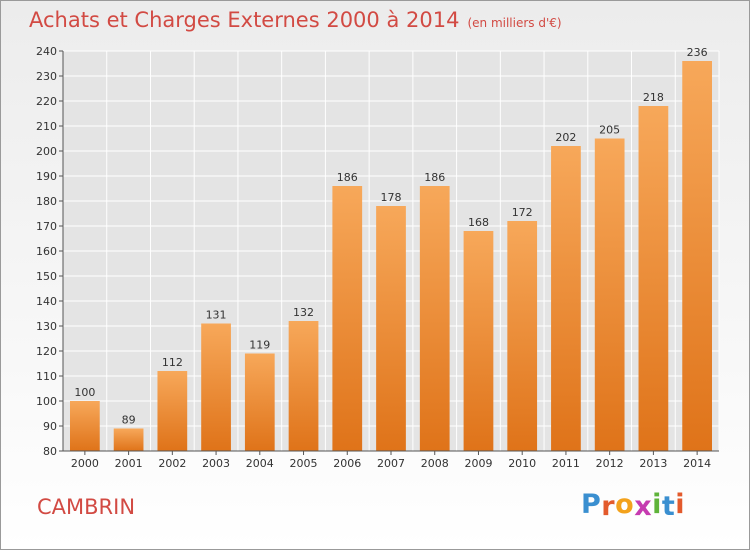 This screenshot has width=750, height=550. I want to click on chart-unit: (en milliers d'€), so click(514, 23).